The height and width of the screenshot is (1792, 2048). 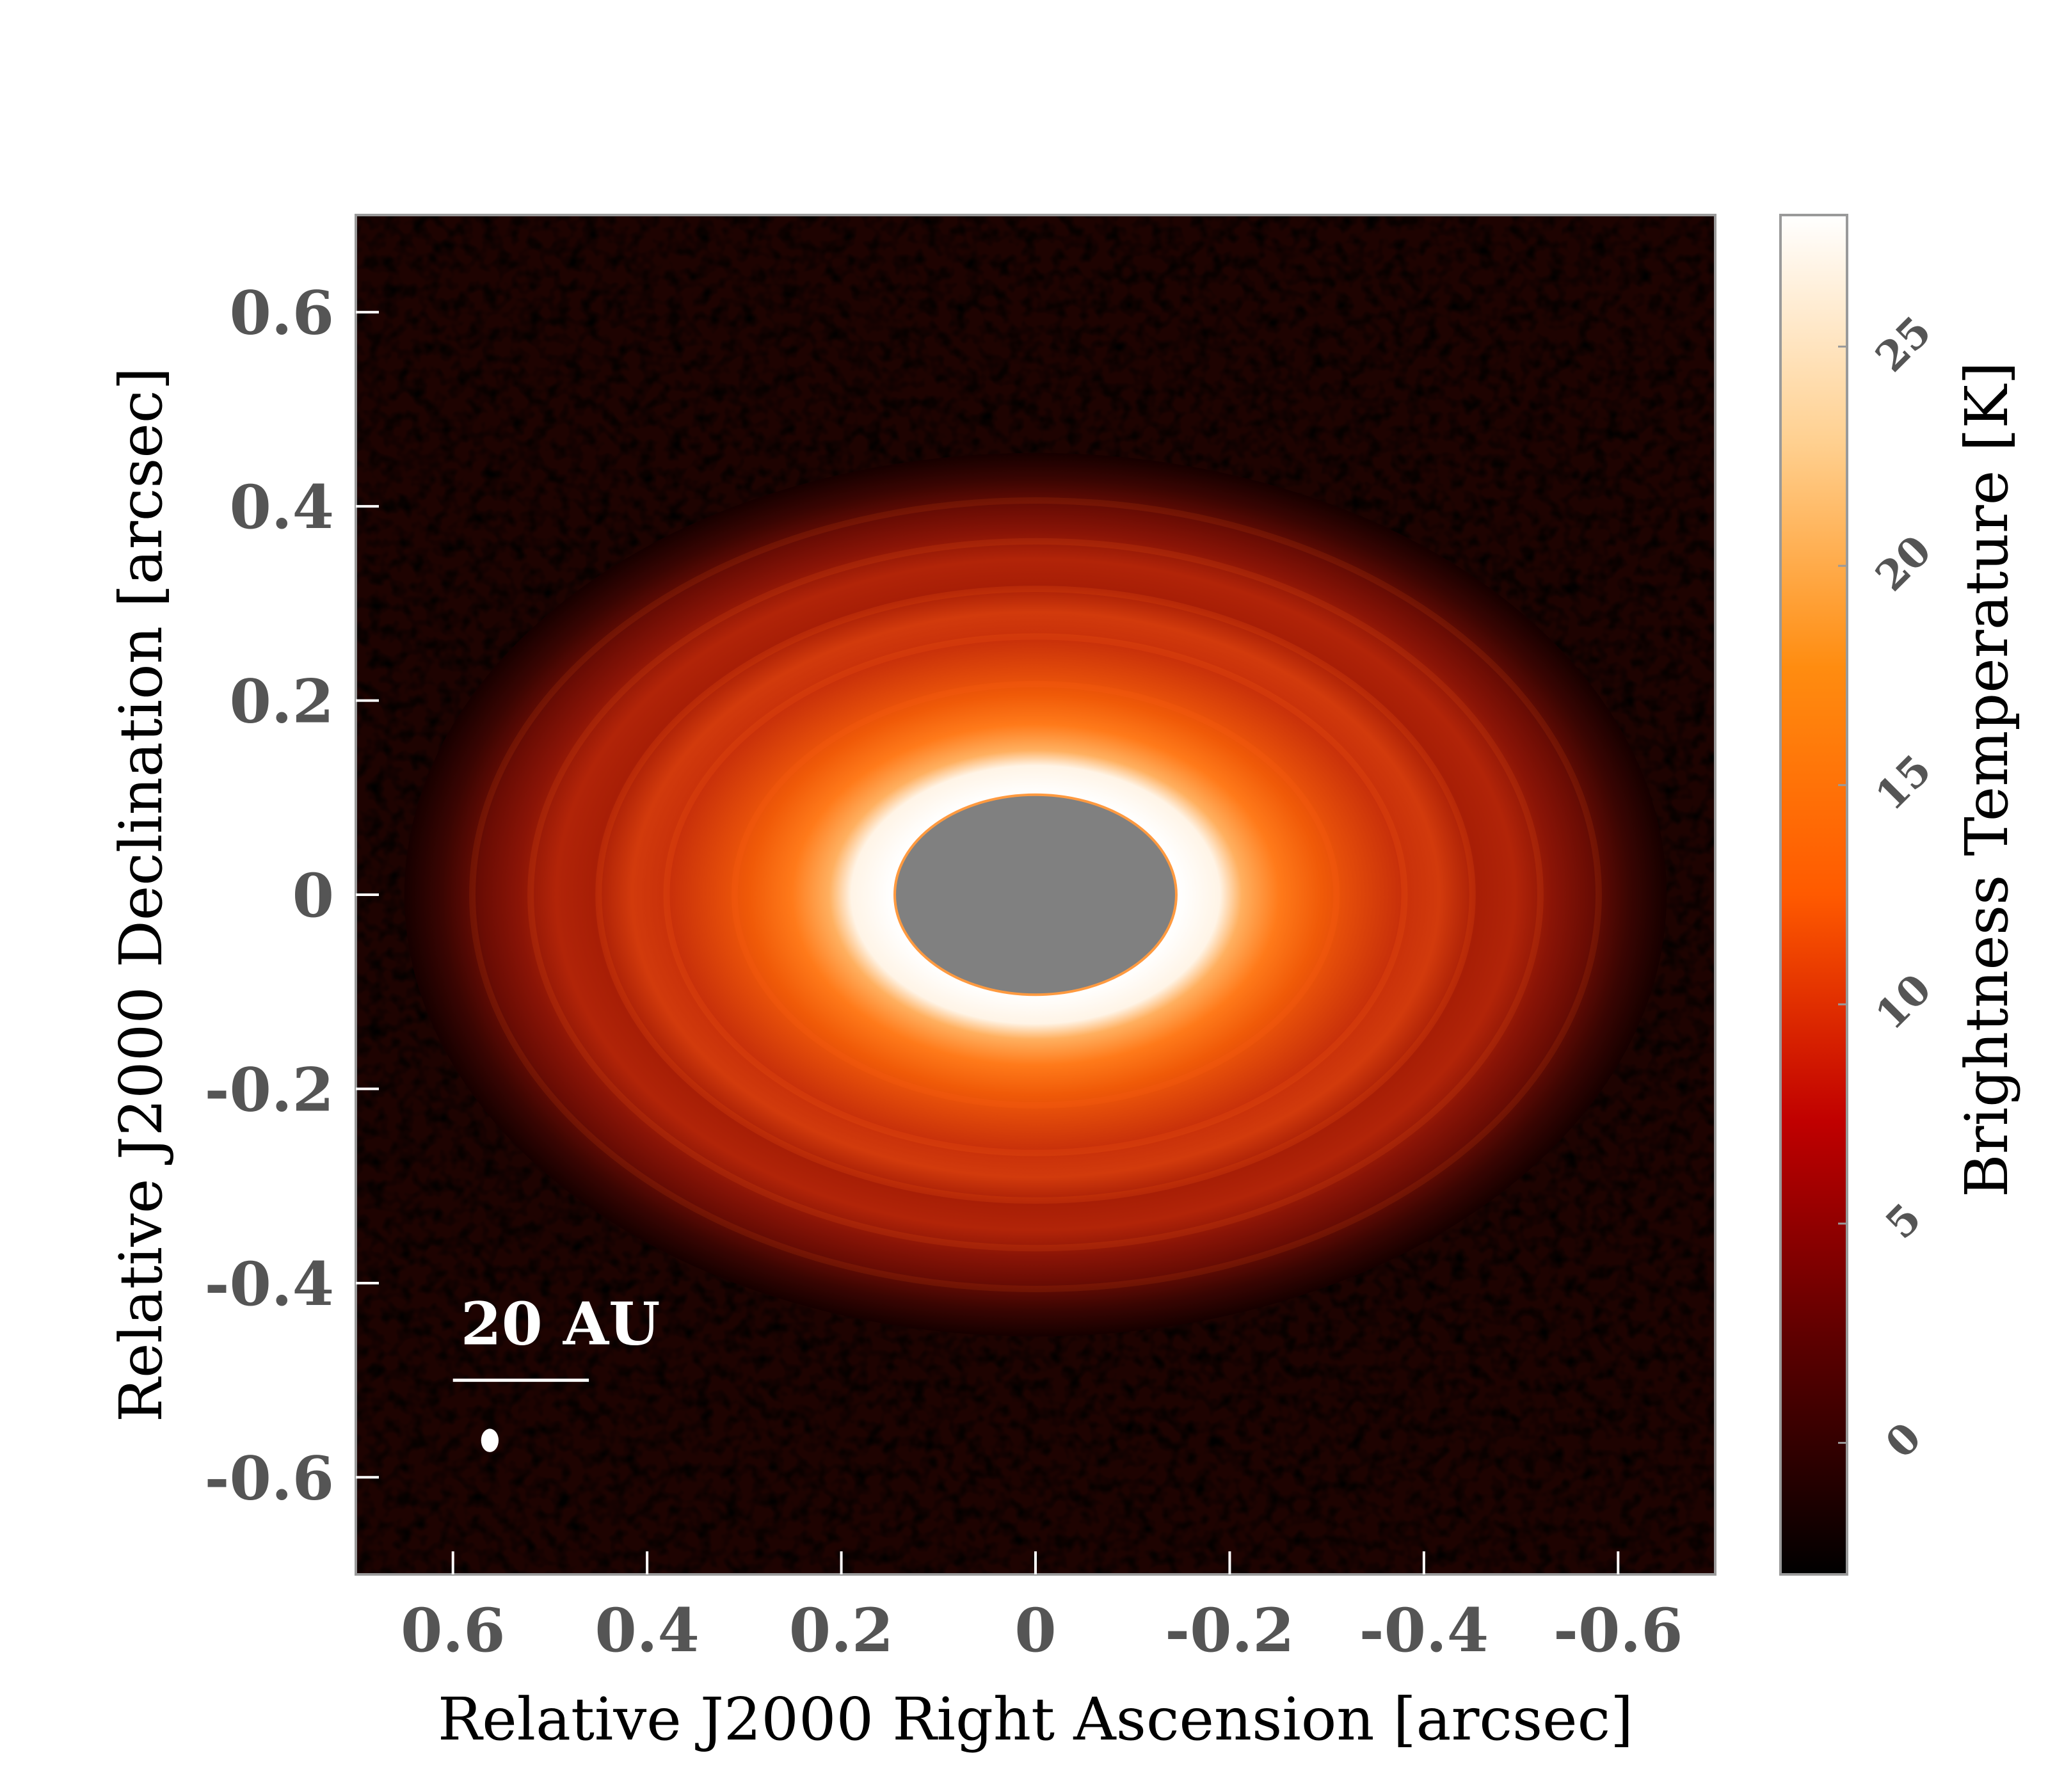 What do you see at coordinates (1903, 564) in the screenshot?
I see `colorbar-tick-label: 20` at bounding box center [1903, 564].